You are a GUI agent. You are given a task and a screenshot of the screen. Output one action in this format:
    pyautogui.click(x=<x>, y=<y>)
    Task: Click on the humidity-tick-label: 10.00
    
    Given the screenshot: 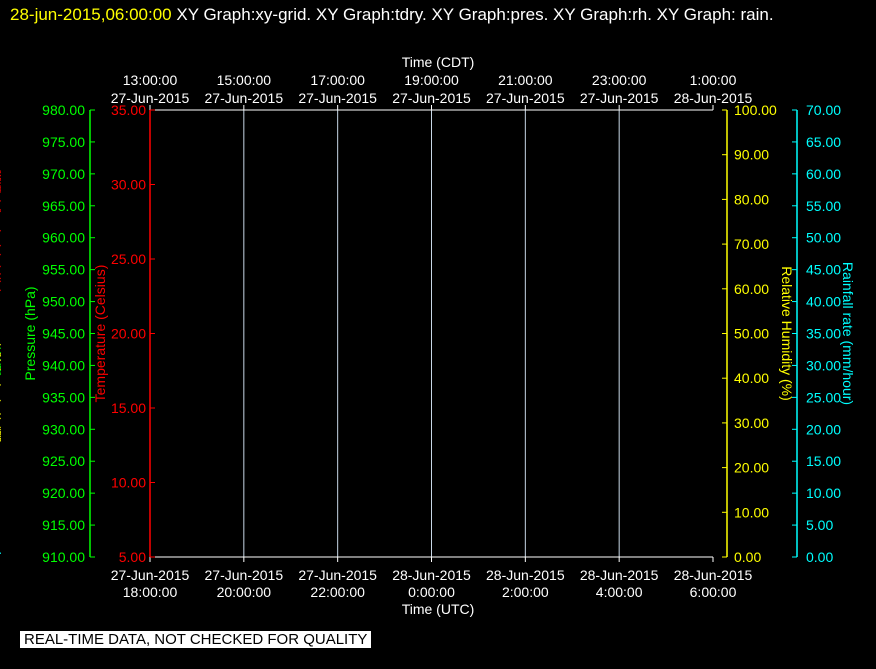 What is the action you would take?
    pyautogui.click(x=751, y=512)
    